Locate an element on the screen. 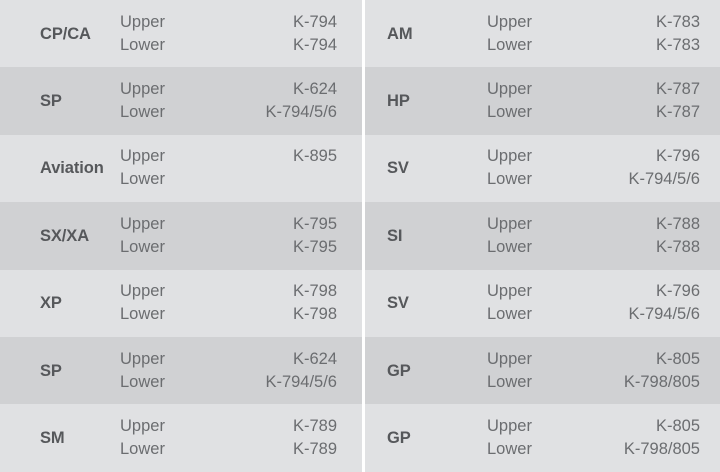 The width and height of the screenshot is (720, 472). upper-value: K-794 is located at coordinates (314, 21).